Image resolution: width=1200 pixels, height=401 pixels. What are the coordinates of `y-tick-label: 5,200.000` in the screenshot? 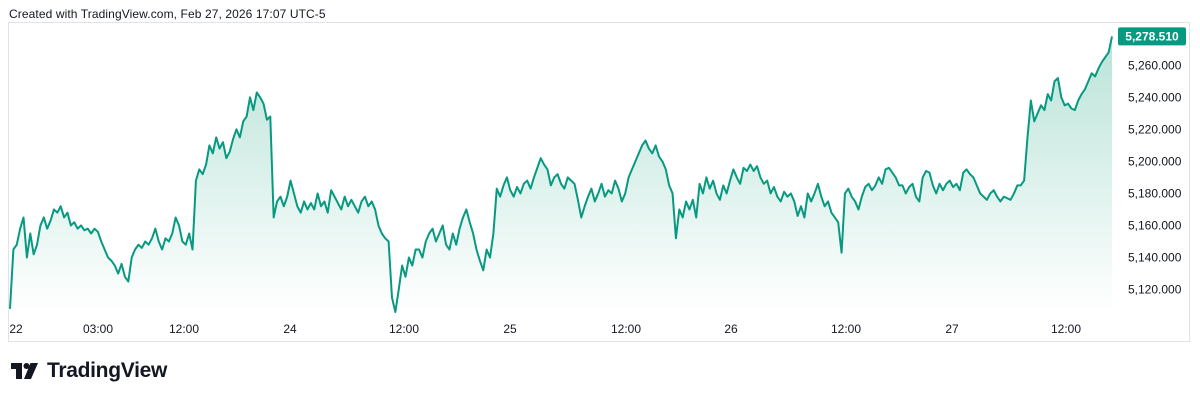 It's located at (1155, 161).